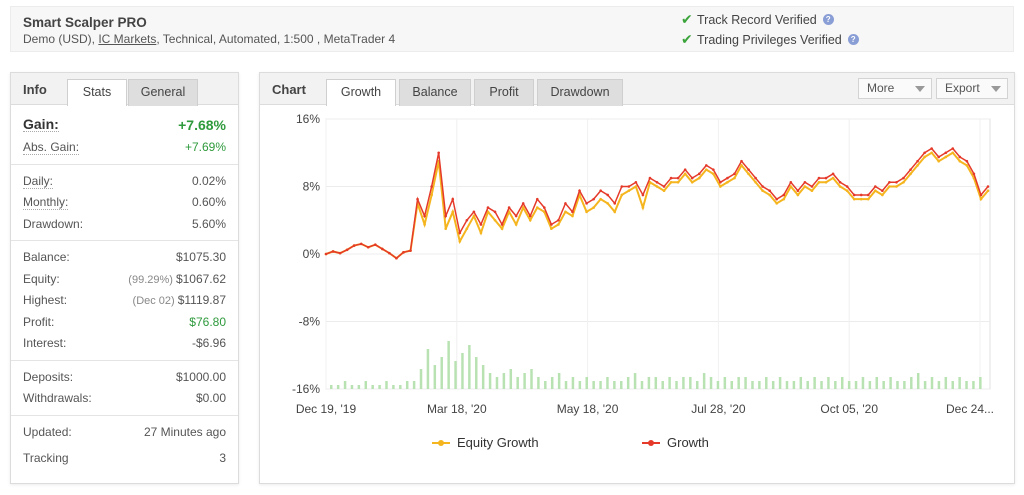 The image size is (1024, 495). What do you see at coordinates (124, 258) in the screenshot?
I see `stat-balance: Balance: $1075.30` at bounding box center [124, 258].